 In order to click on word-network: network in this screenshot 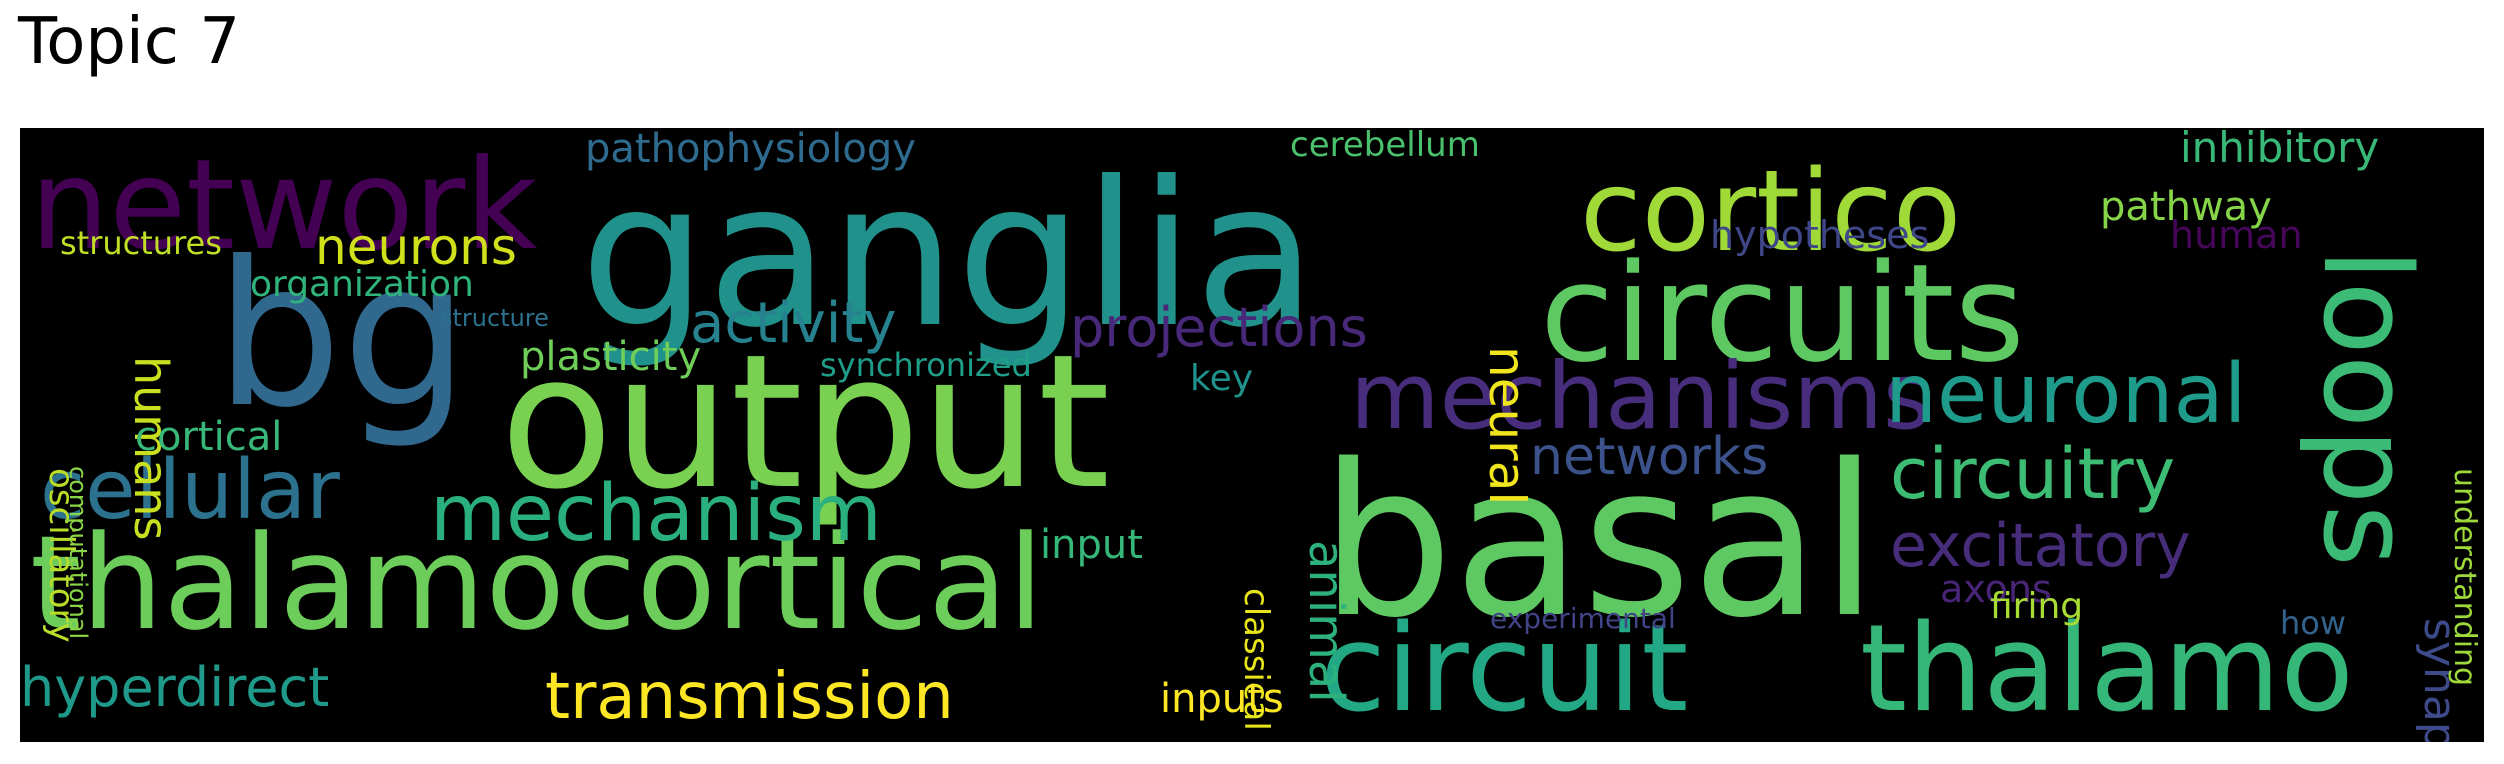, I will do `click(284, 205)`.